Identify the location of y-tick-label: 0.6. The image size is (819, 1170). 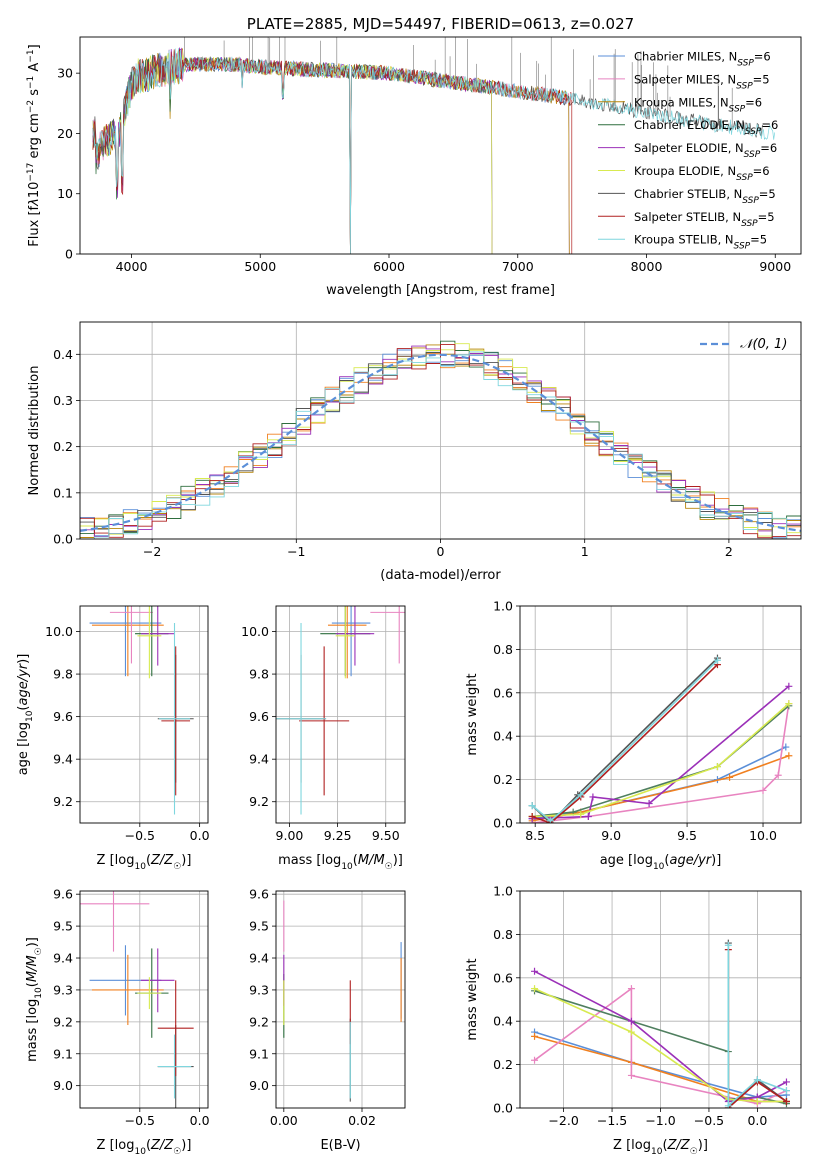
(503, 977).